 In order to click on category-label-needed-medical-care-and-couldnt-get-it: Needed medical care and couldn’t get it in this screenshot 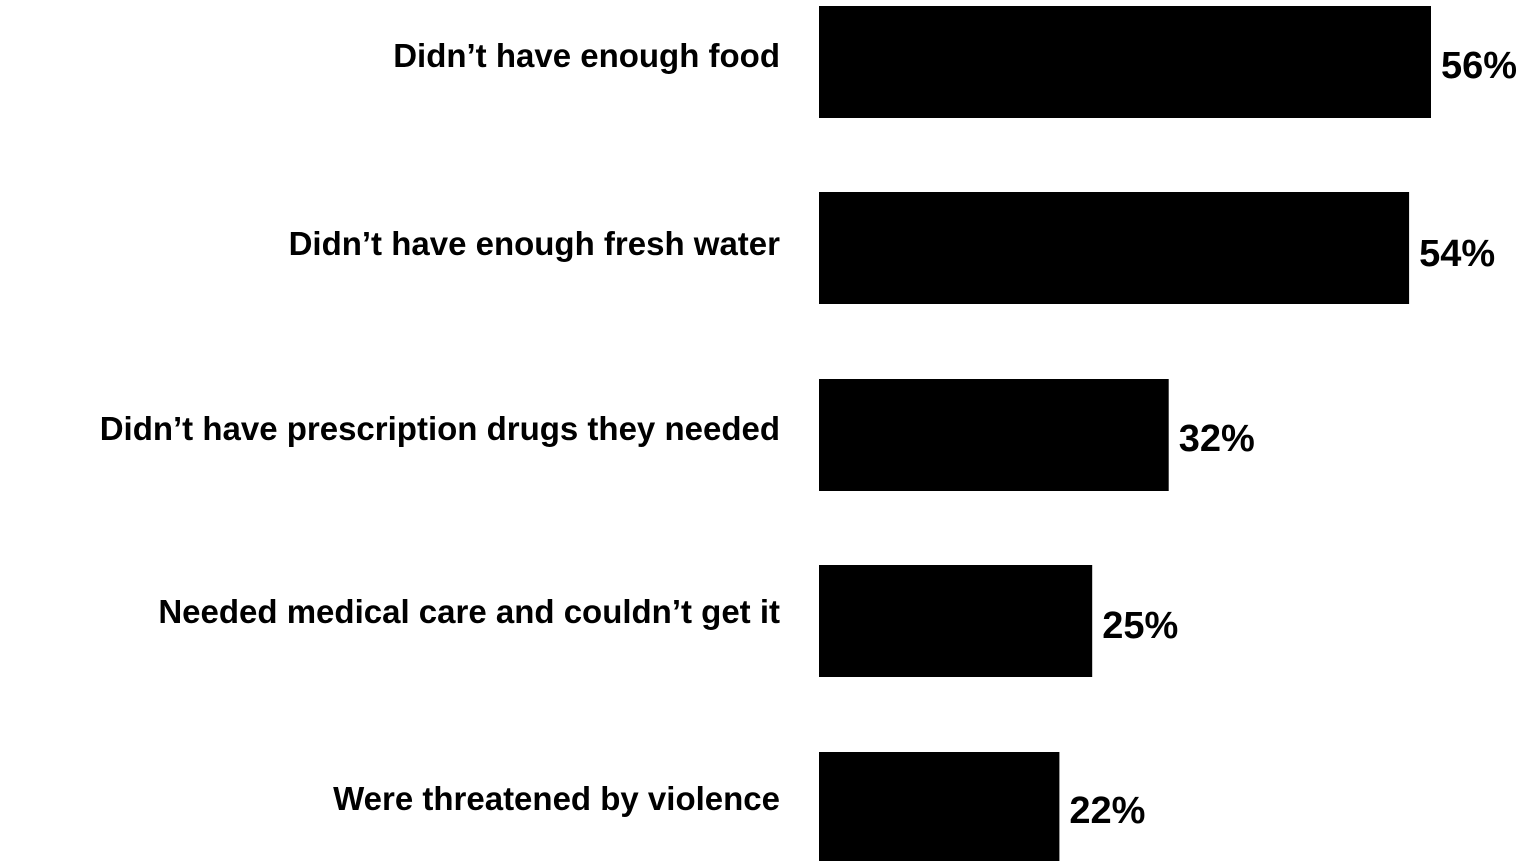, I will do `click(469, 611)`.